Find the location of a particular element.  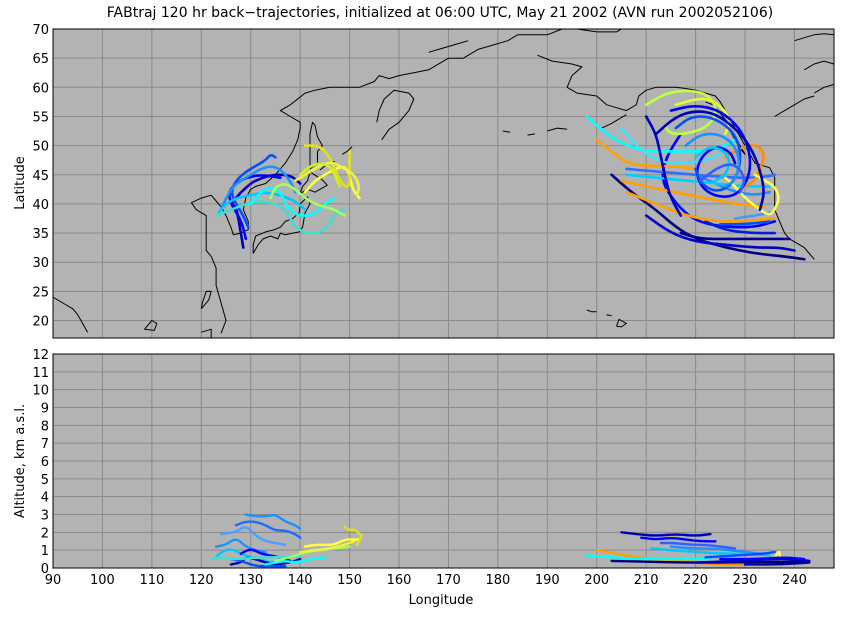

longitude-tick-label: 110 is located at coordinates (151, 580).